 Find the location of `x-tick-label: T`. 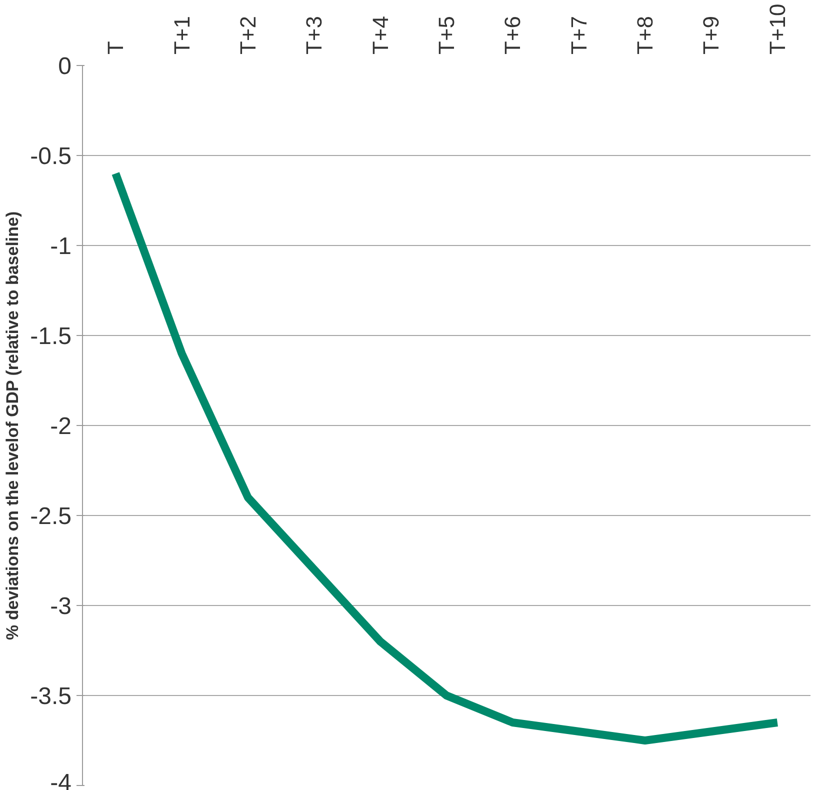

x-tick-label: T is located at coordinates (115, 47).